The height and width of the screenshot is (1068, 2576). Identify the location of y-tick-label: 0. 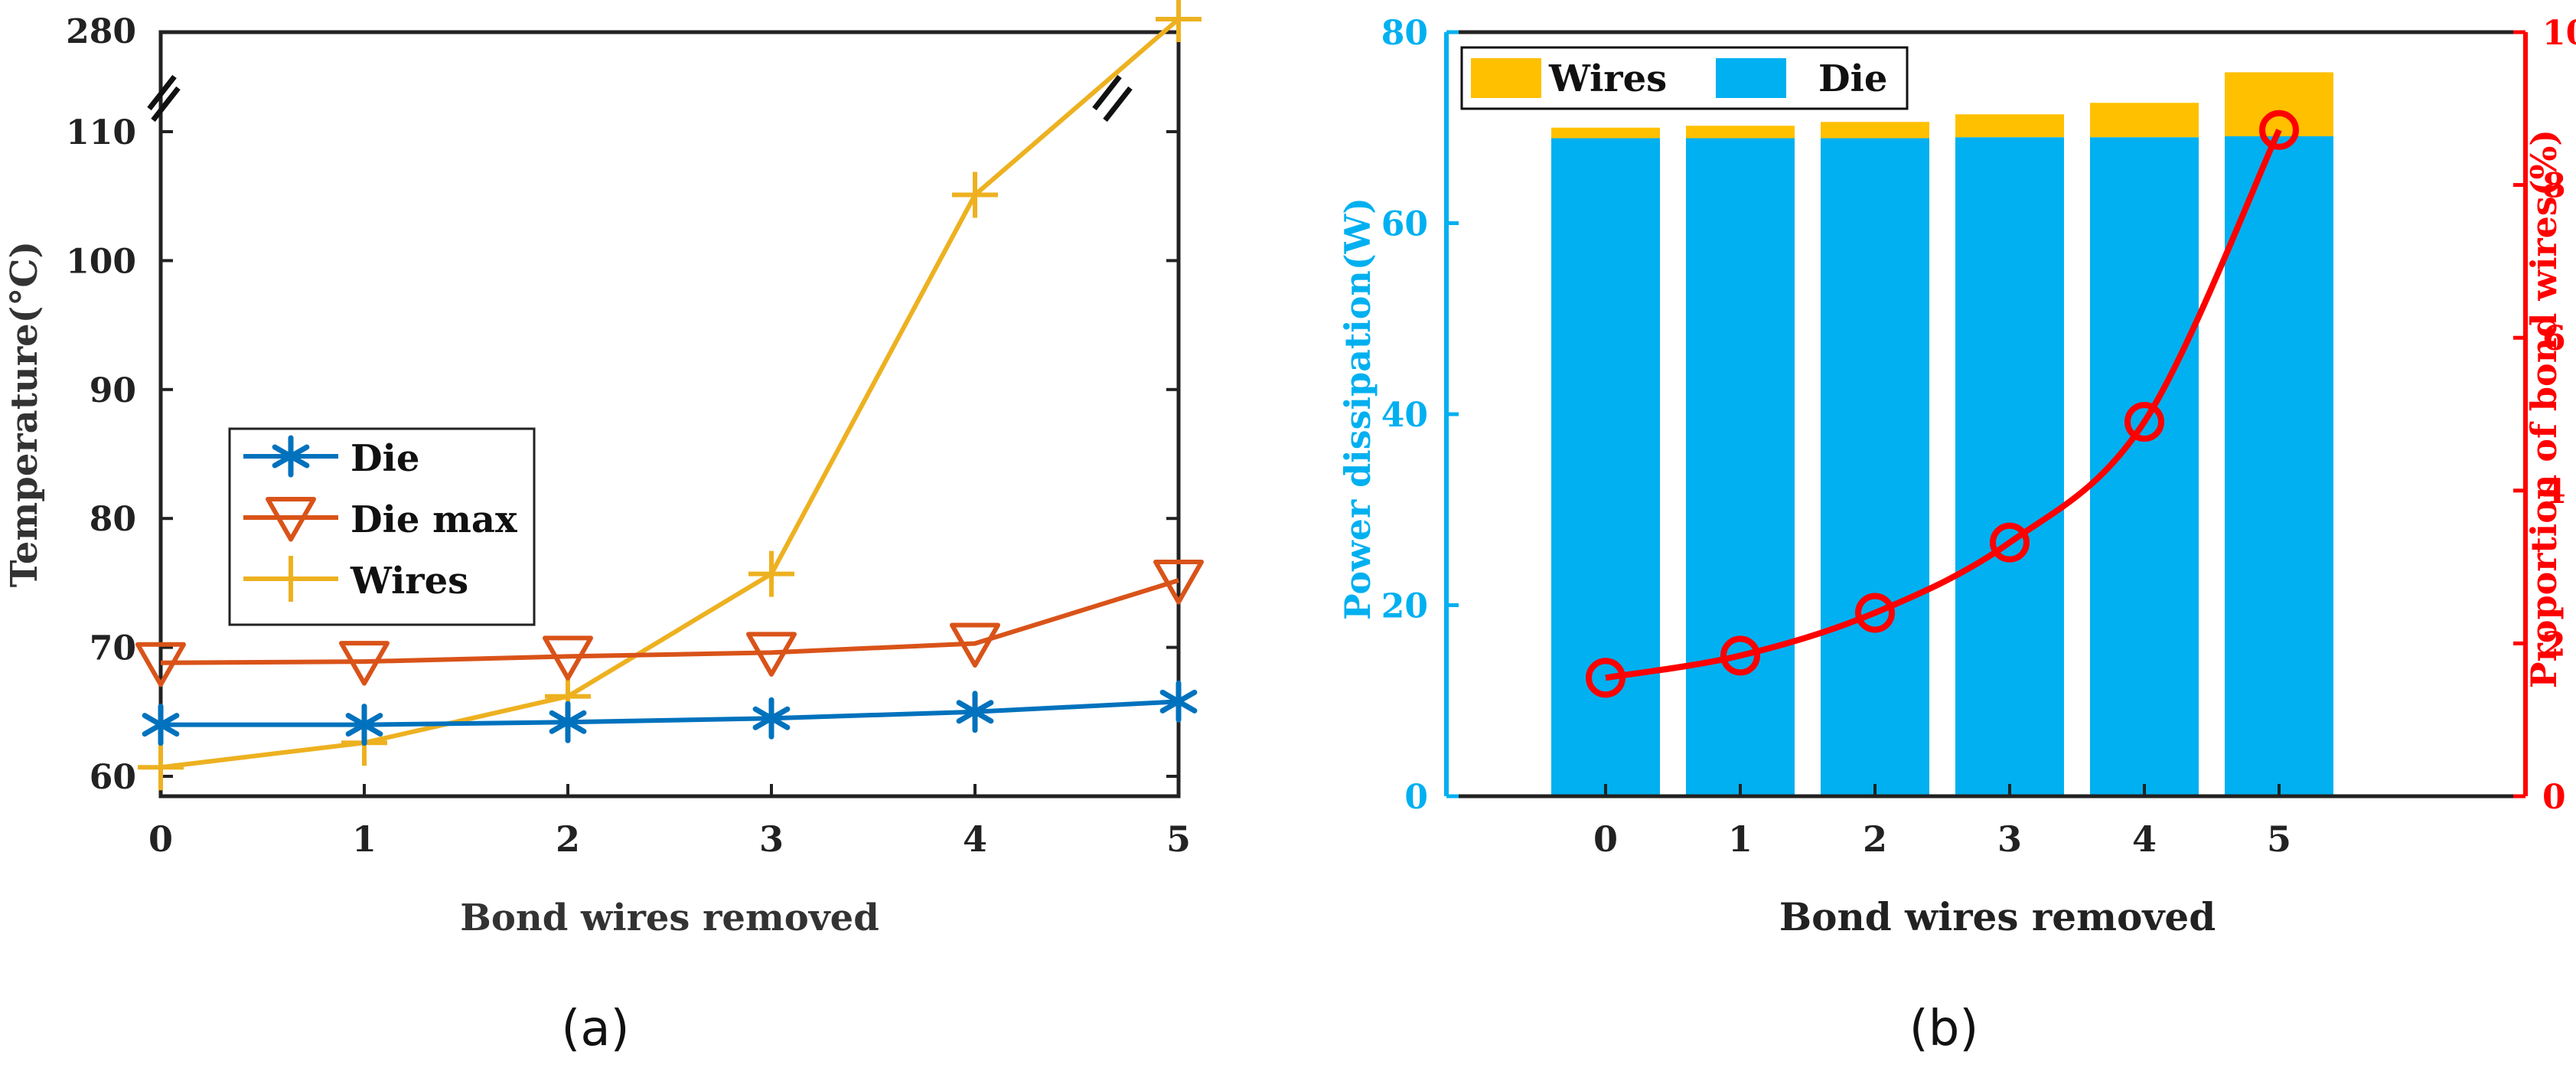
(1416, 797).